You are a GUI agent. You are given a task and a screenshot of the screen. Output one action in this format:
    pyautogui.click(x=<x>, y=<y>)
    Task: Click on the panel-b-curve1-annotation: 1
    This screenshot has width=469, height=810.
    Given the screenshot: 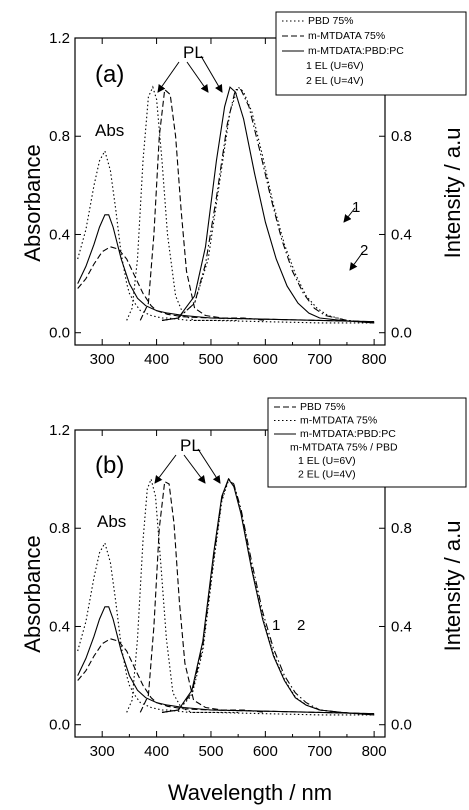 What is the action you would take?
    pyautogui.click(x=276, y=625)
    